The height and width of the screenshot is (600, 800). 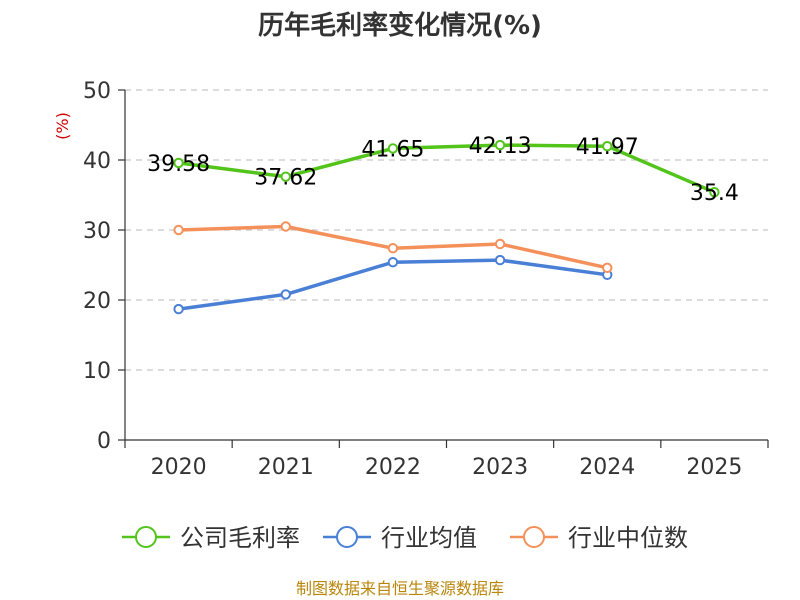 What do you see at coordinates (104, 441) in the screenshot?
I see `y-tick-label-0: 0` at bounding box center [104, 441].